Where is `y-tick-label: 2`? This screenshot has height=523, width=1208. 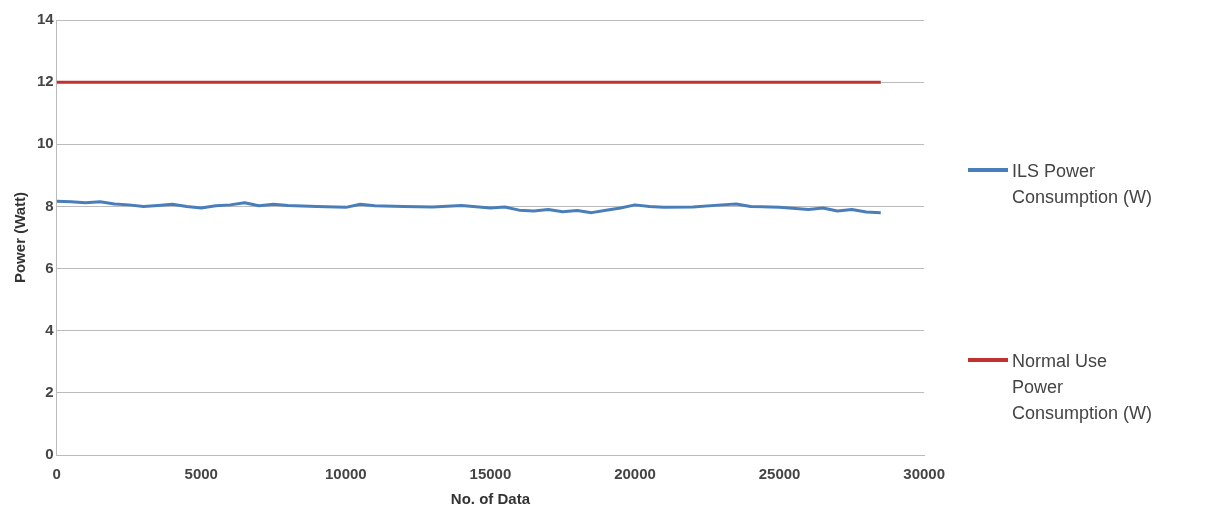 y-tick-label: 2 is located at coordinates (49, 391).